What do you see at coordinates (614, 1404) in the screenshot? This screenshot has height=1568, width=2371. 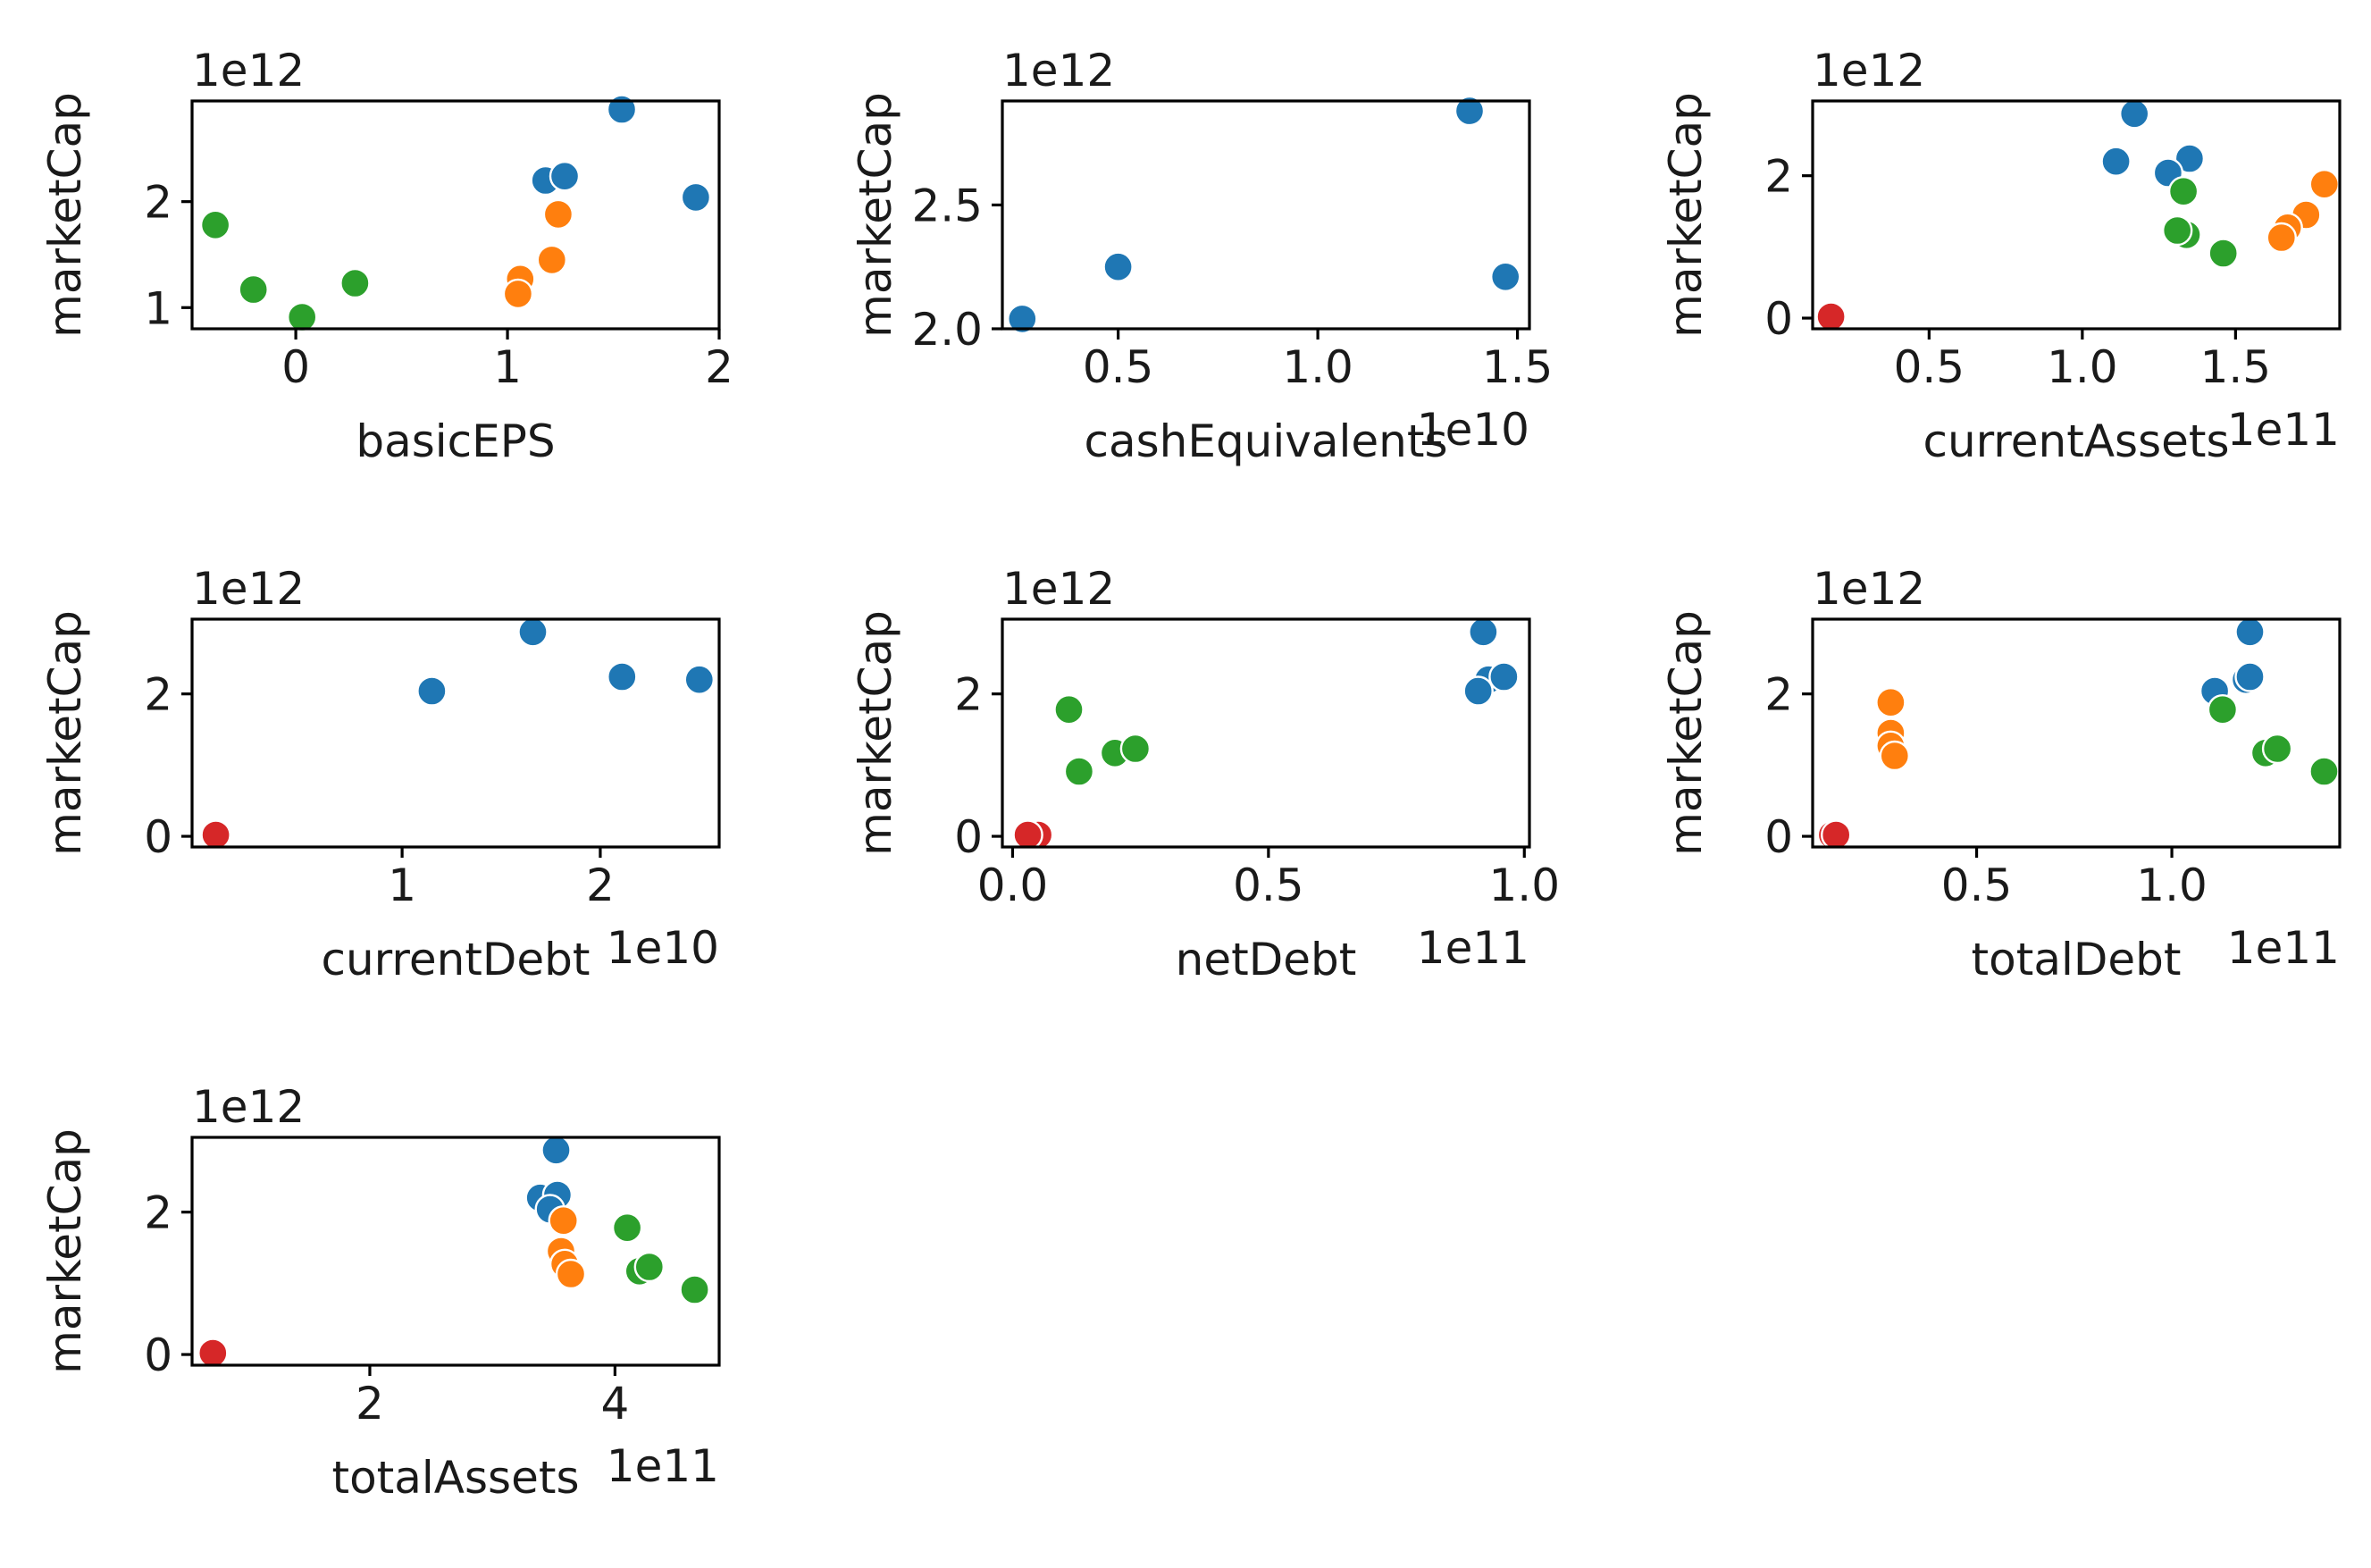 I see `x-tick-label: 4` at bounding box center [614, 1404].